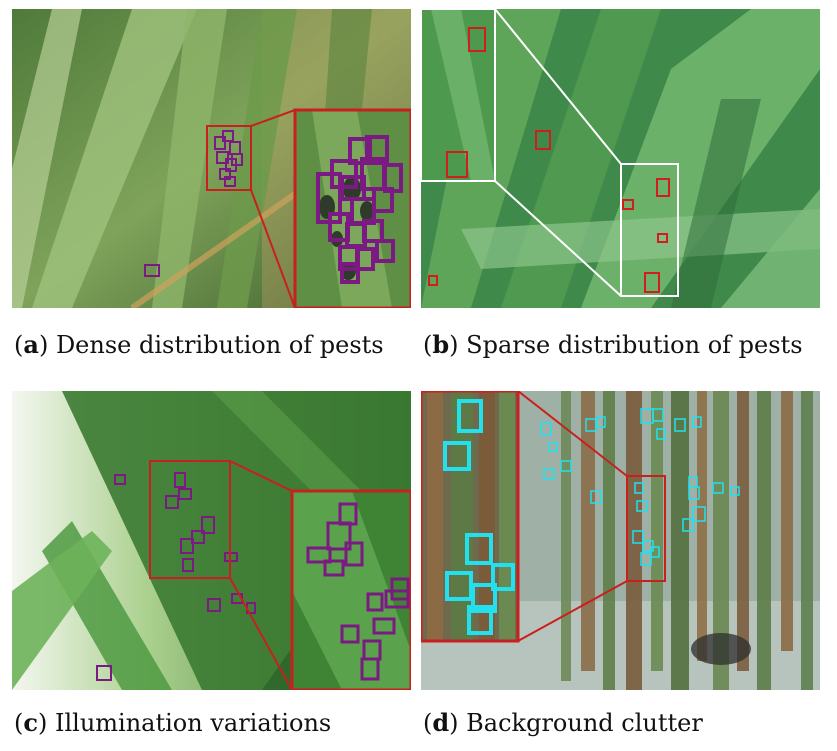  I want to click on caption-d-text: Background clutter, so click(584, 723).